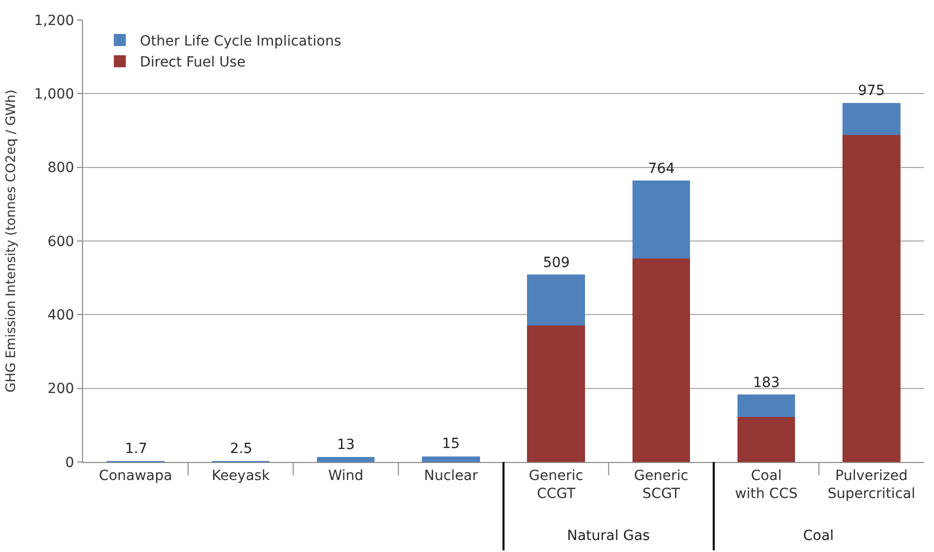 This screenshot has width=934, height=552. I want to click on x-tick-label: Coal with CCS, so click(766, 485).